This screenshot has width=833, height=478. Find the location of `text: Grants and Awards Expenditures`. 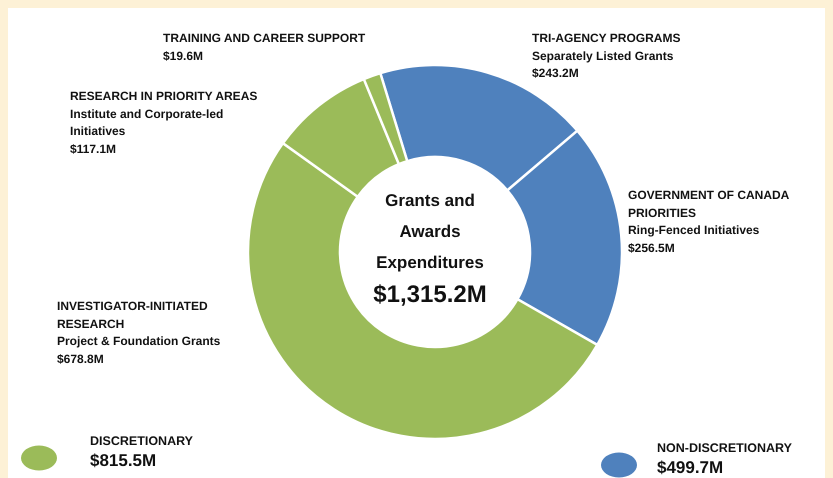

text: Grants and Awards Expenditures is located at coordinates (430, 232).